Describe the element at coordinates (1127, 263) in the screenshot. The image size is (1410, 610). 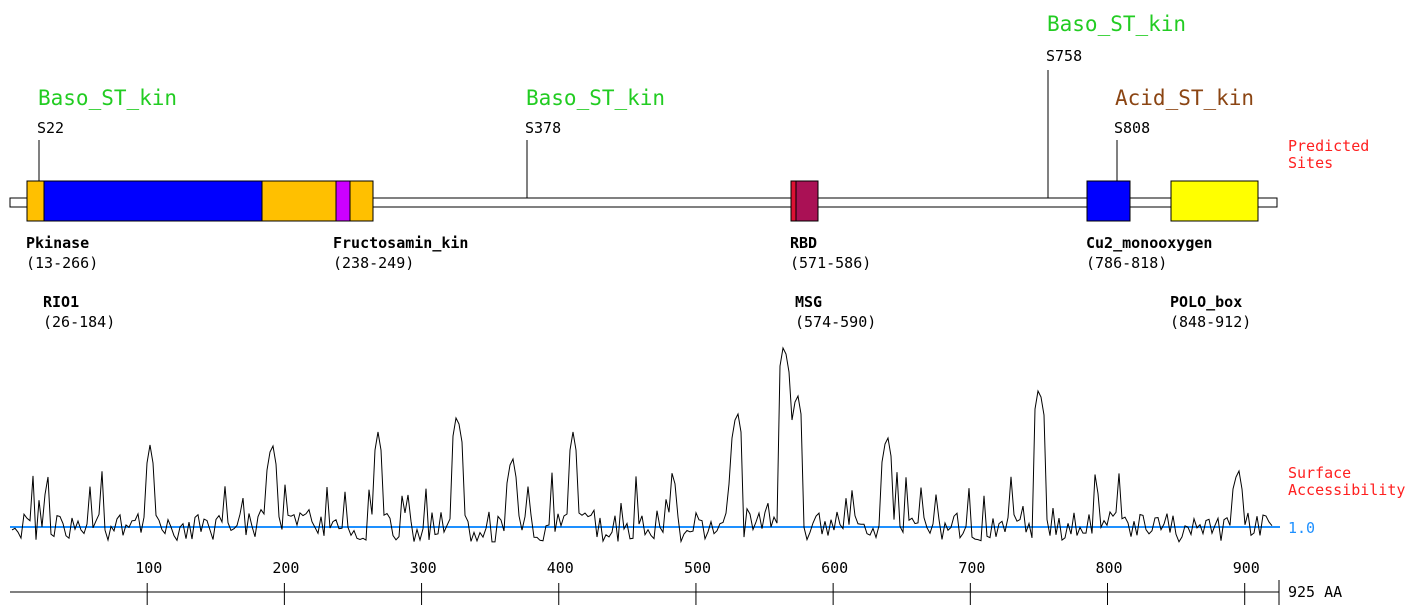
I see `domain-range-label: (786-818)` at that location.